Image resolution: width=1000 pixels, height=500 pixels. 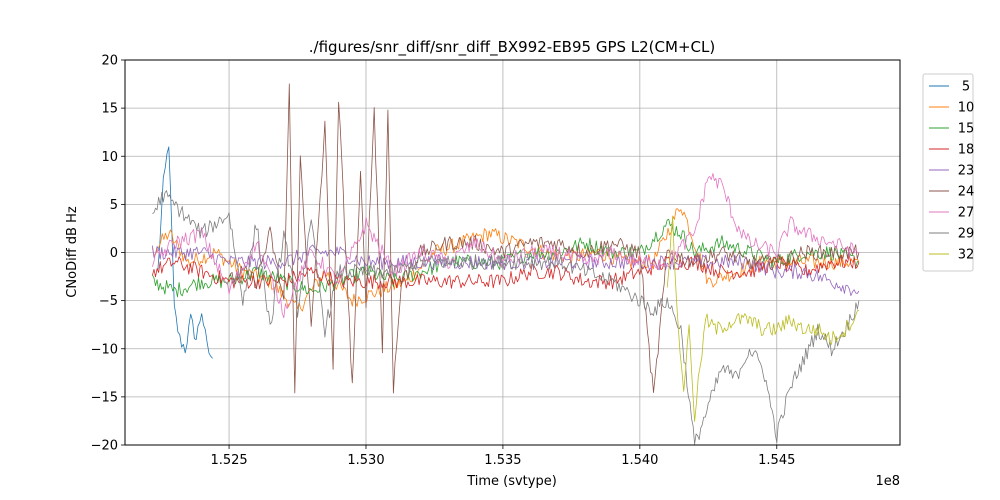 What do you see at coordinates (966, 213) in the screenshot?
I see `legend-label-27: 27` at bounding box center [966, 213].